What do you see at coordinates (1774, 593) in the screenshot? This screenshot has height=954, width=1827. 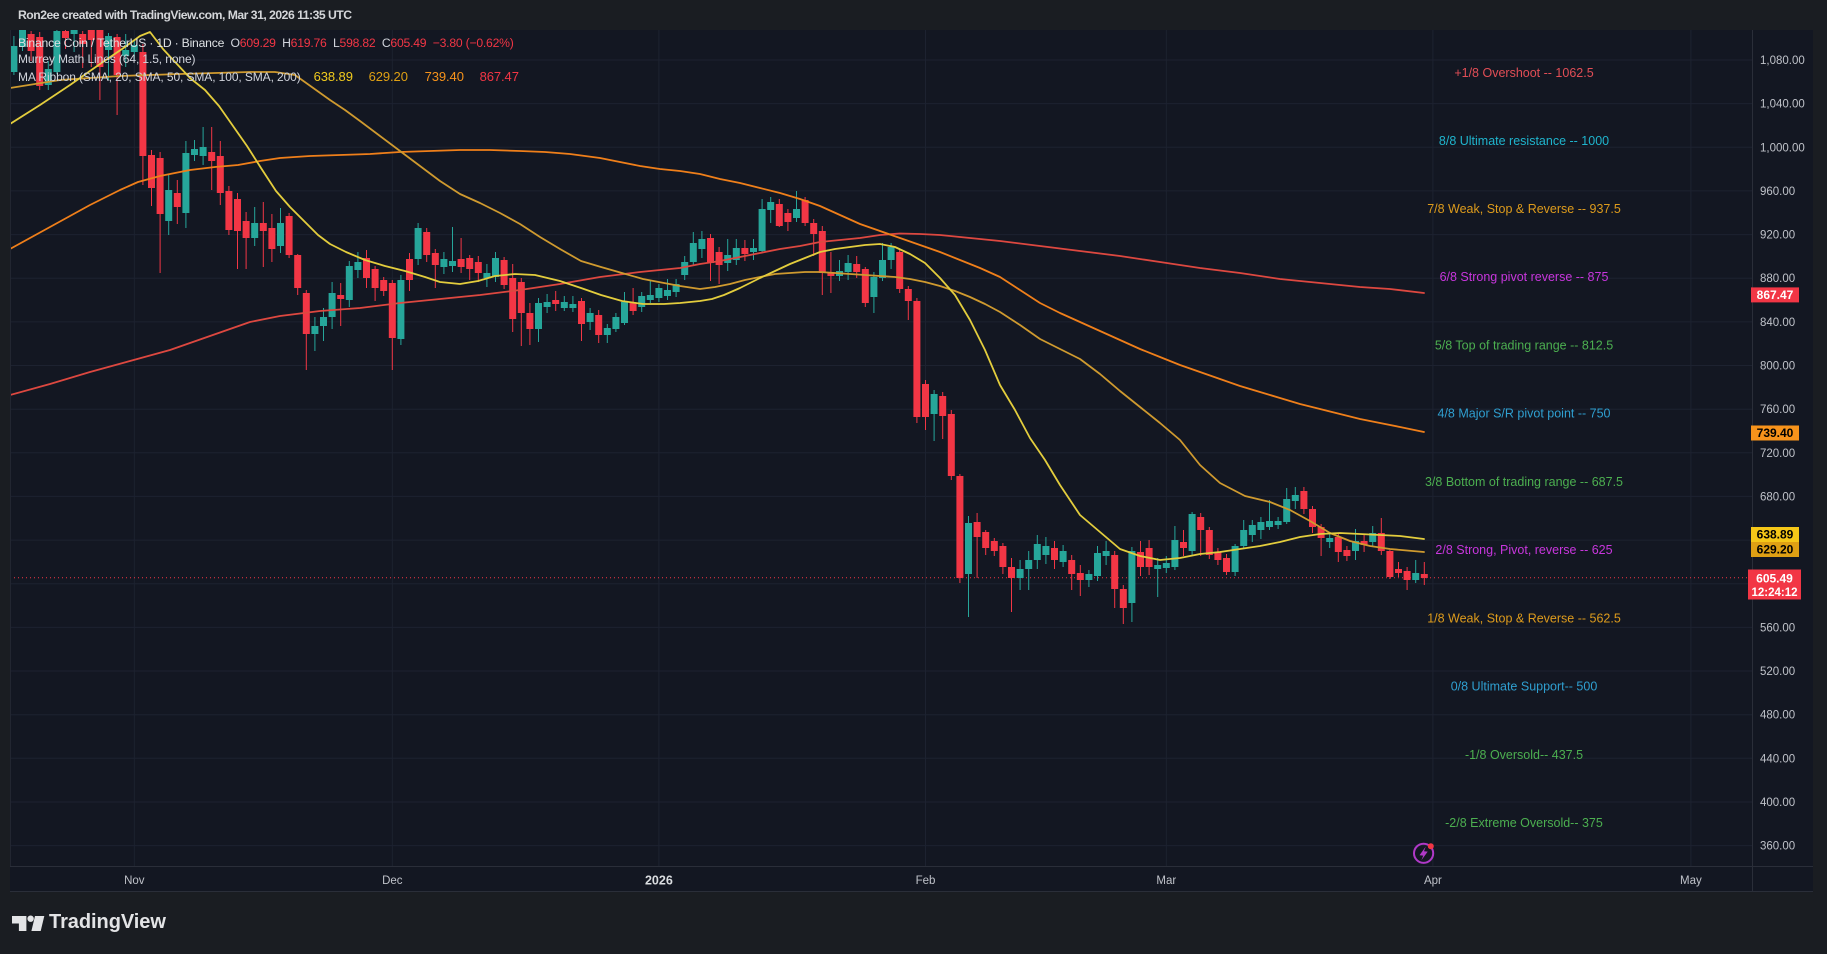 I see `svg-text: 12:24:12` at bounding box center [1774, 593].